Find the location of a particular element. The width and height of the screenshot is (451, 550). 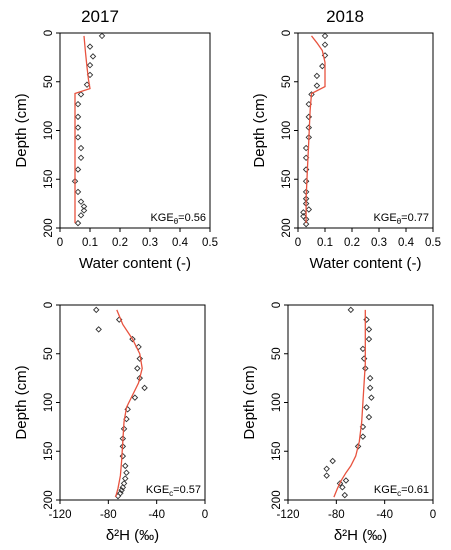

kge-annotation: KGEc=0.61 is located at coordinates (401, 491).